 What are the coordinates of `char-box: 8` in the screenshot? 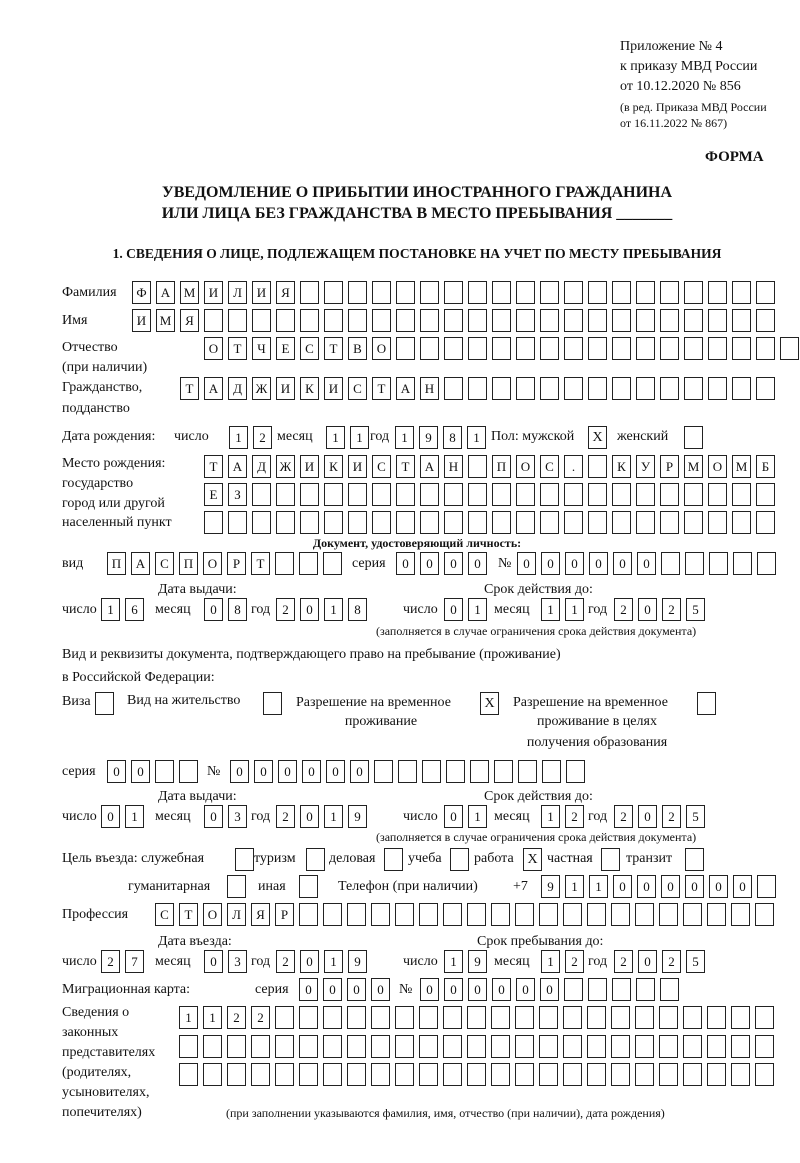 It's located at (452, 437).